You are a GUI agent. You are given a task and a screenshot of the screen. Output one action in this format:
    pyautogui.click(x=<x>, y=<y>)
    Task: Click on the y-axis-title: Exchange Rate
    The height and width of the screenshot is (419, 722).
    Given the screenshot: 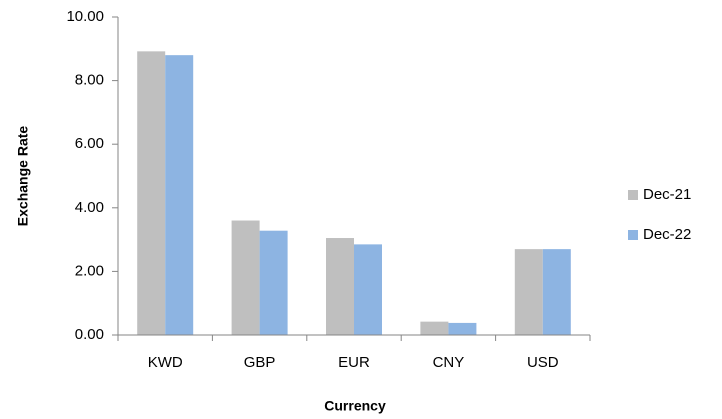 What is the action you would take?
    pyautogui.click(x=23, y=176)
    